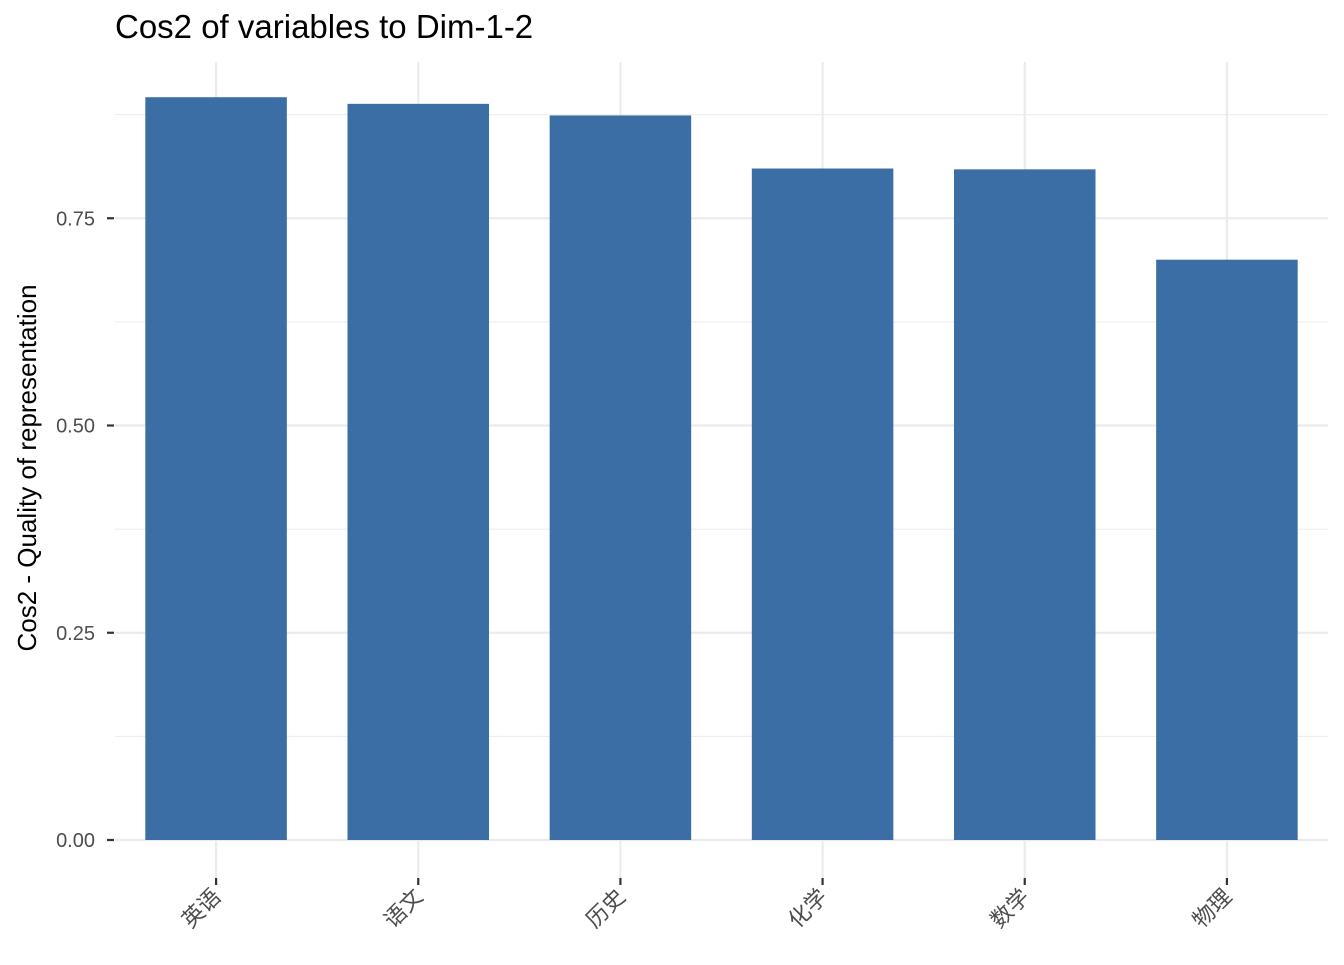 The image size is (1344, 965). Describe the element at coordinates (807, 908) in the screenshot. I see `x-tick-label: 化学` at that location.